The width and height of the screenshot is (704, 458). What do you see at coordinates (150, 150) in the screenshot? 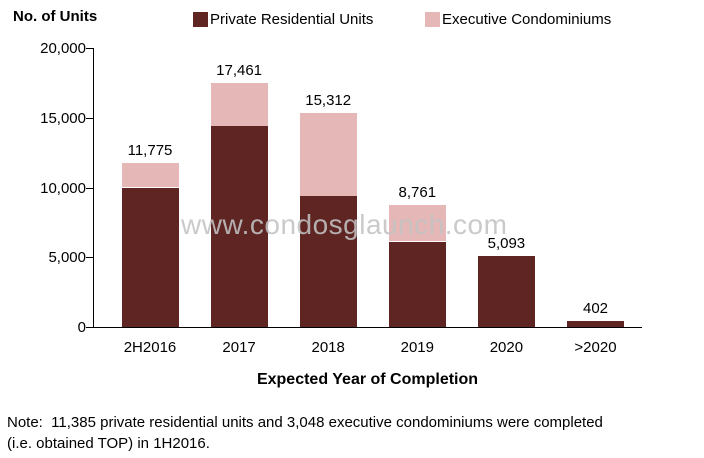
I see `bar-total-label: 11,775` at bounding box center [150, 150].